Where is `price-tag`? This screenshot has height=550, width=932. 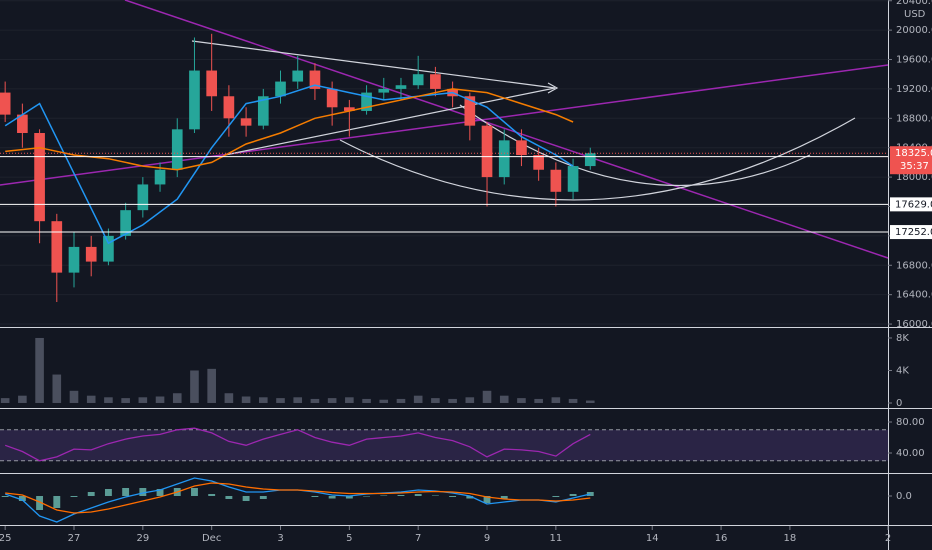
price-tag is located at coordinates (911, 204).